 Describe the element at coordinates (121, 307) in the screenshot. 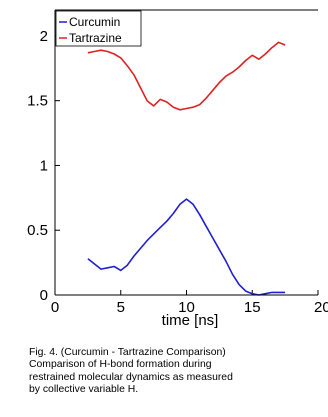

I see `x-tick-label: 5` at that location.